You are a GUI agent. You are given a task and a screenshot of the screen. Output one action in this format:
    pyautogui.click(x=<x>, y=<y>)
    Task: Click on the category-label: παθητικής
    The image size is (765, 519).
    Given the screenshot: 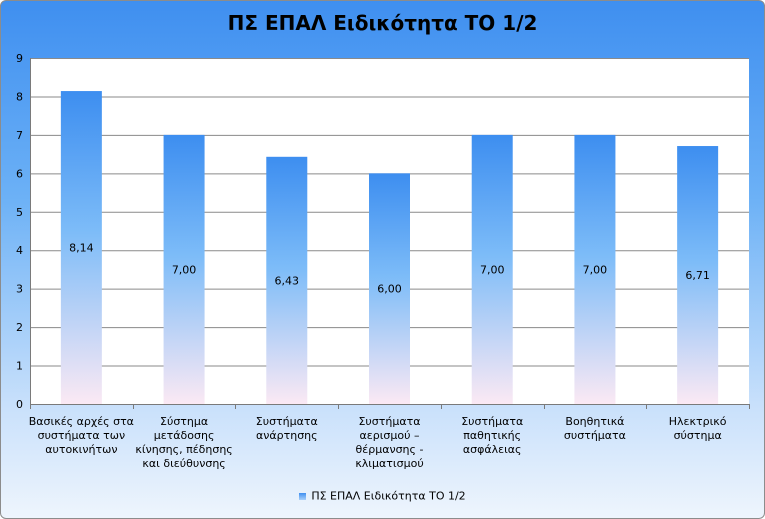 What is the action you would take?
    pyautogui.click(x=492, y=435)
    